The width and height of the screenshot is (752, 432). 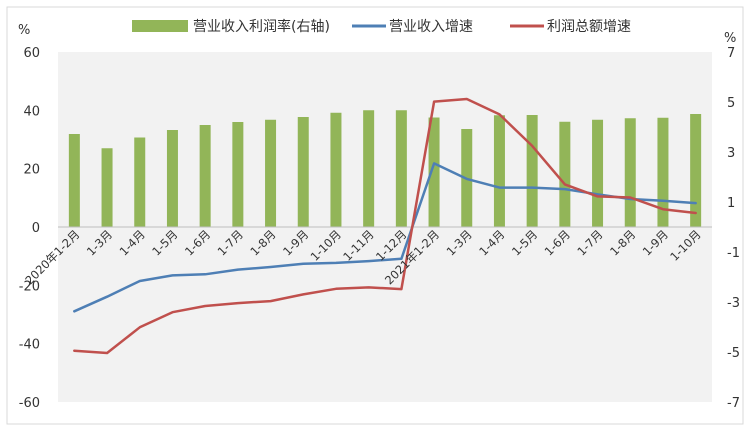 I want to click on right-tick-label: 7, so click(x=731, y=53).